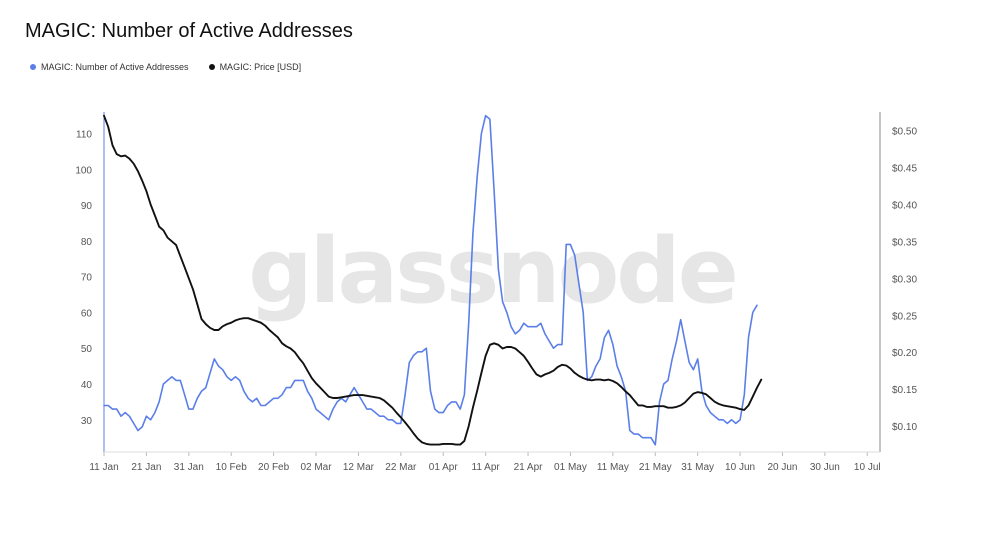 The width and height of the screenshot is (984, 554). Describe the element at coordinates (87, 349) in the screenshot. I see `left-tick-label: 50` at that location.